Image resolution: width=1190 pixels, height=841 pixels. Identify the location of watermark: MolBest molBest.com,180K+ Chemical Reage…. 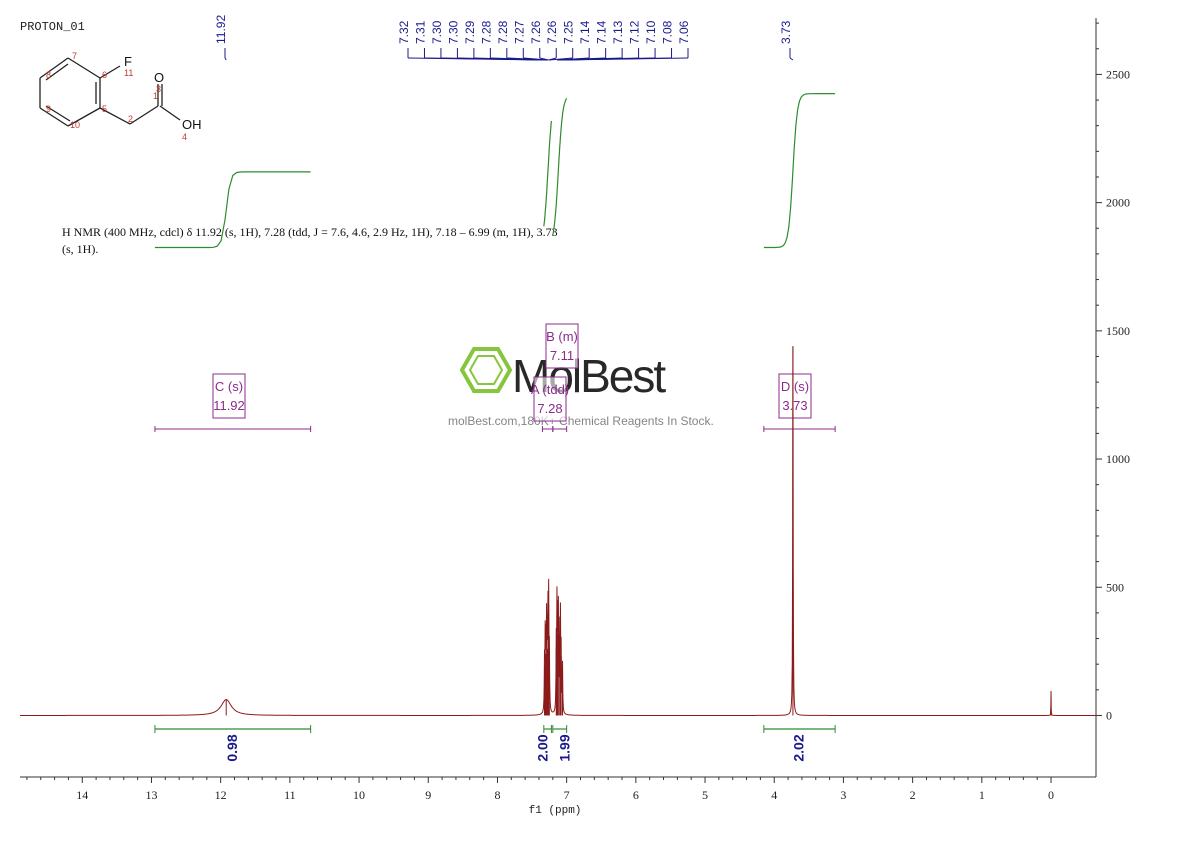
(581, 387).